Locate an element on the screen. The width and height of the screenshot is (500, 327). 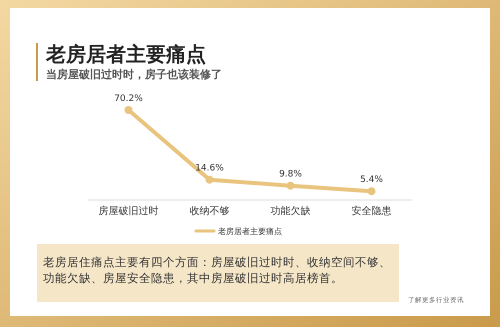
chart-subtitle: 当房屋破旧过时时，房子也该装修了 is located at coordinates (134, 74).